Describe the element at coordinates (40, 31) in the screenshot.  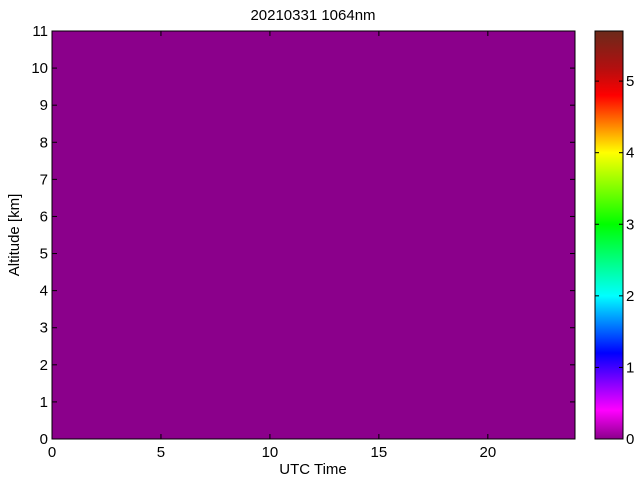
I see `y-tick-label: 11` at that location.